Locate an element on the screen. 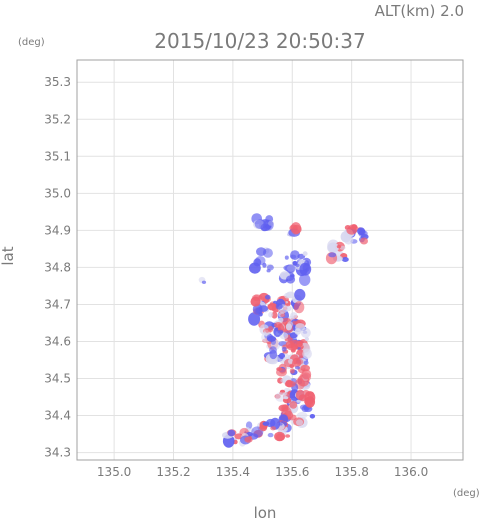  x-tick-label: 135.8 is located at coordinates (351, 472).